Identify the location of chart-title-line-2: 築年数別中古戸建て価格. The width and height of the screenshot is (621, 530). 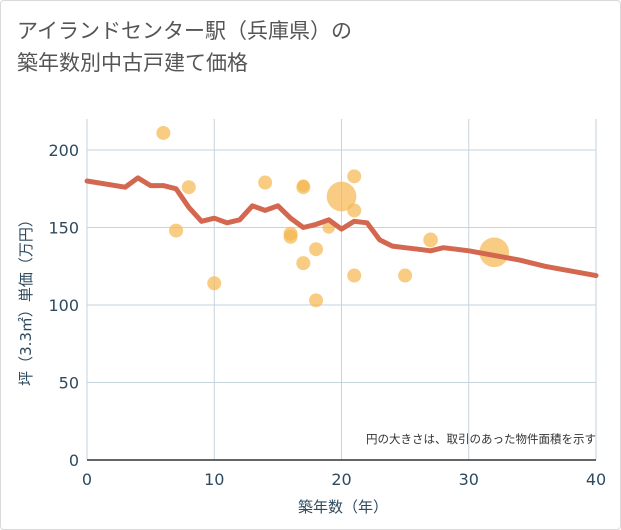
(132, 63).